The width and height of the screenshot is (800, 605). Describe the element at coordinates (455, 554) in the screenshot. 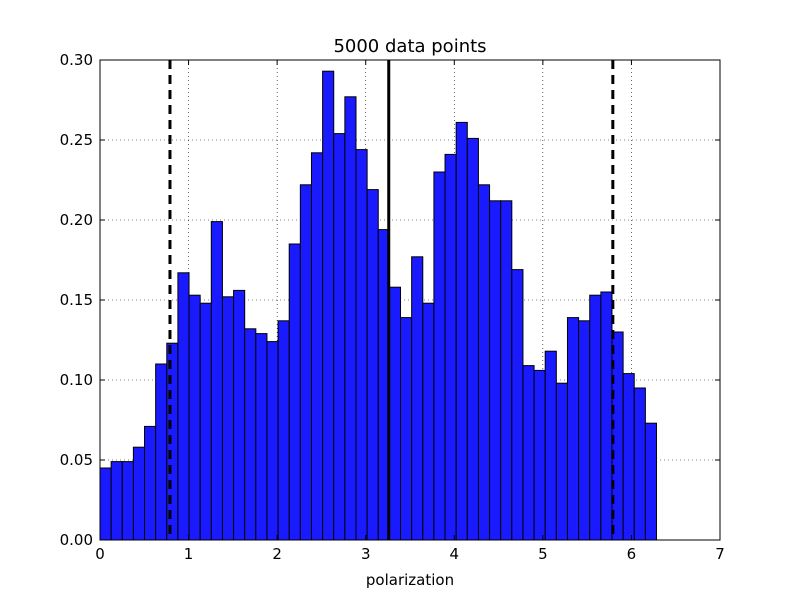

I see `x-tick-label: 4` at that location.